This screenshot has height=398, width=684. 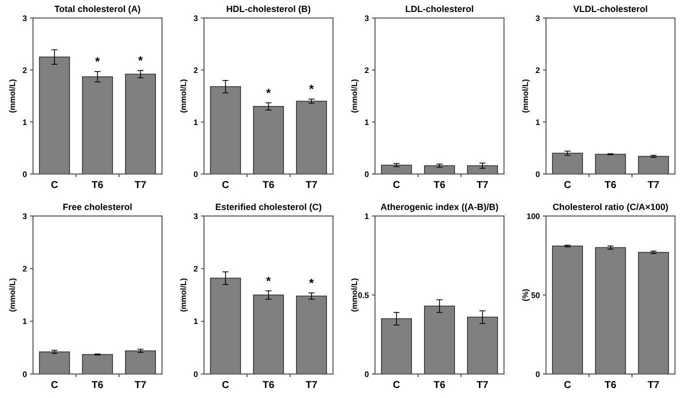 What do you see at coordinates (610, 207) in the screenshot?
I see `chart-title: Cholesterol ratio (C/A×100)` at bounding box center [610, 207].